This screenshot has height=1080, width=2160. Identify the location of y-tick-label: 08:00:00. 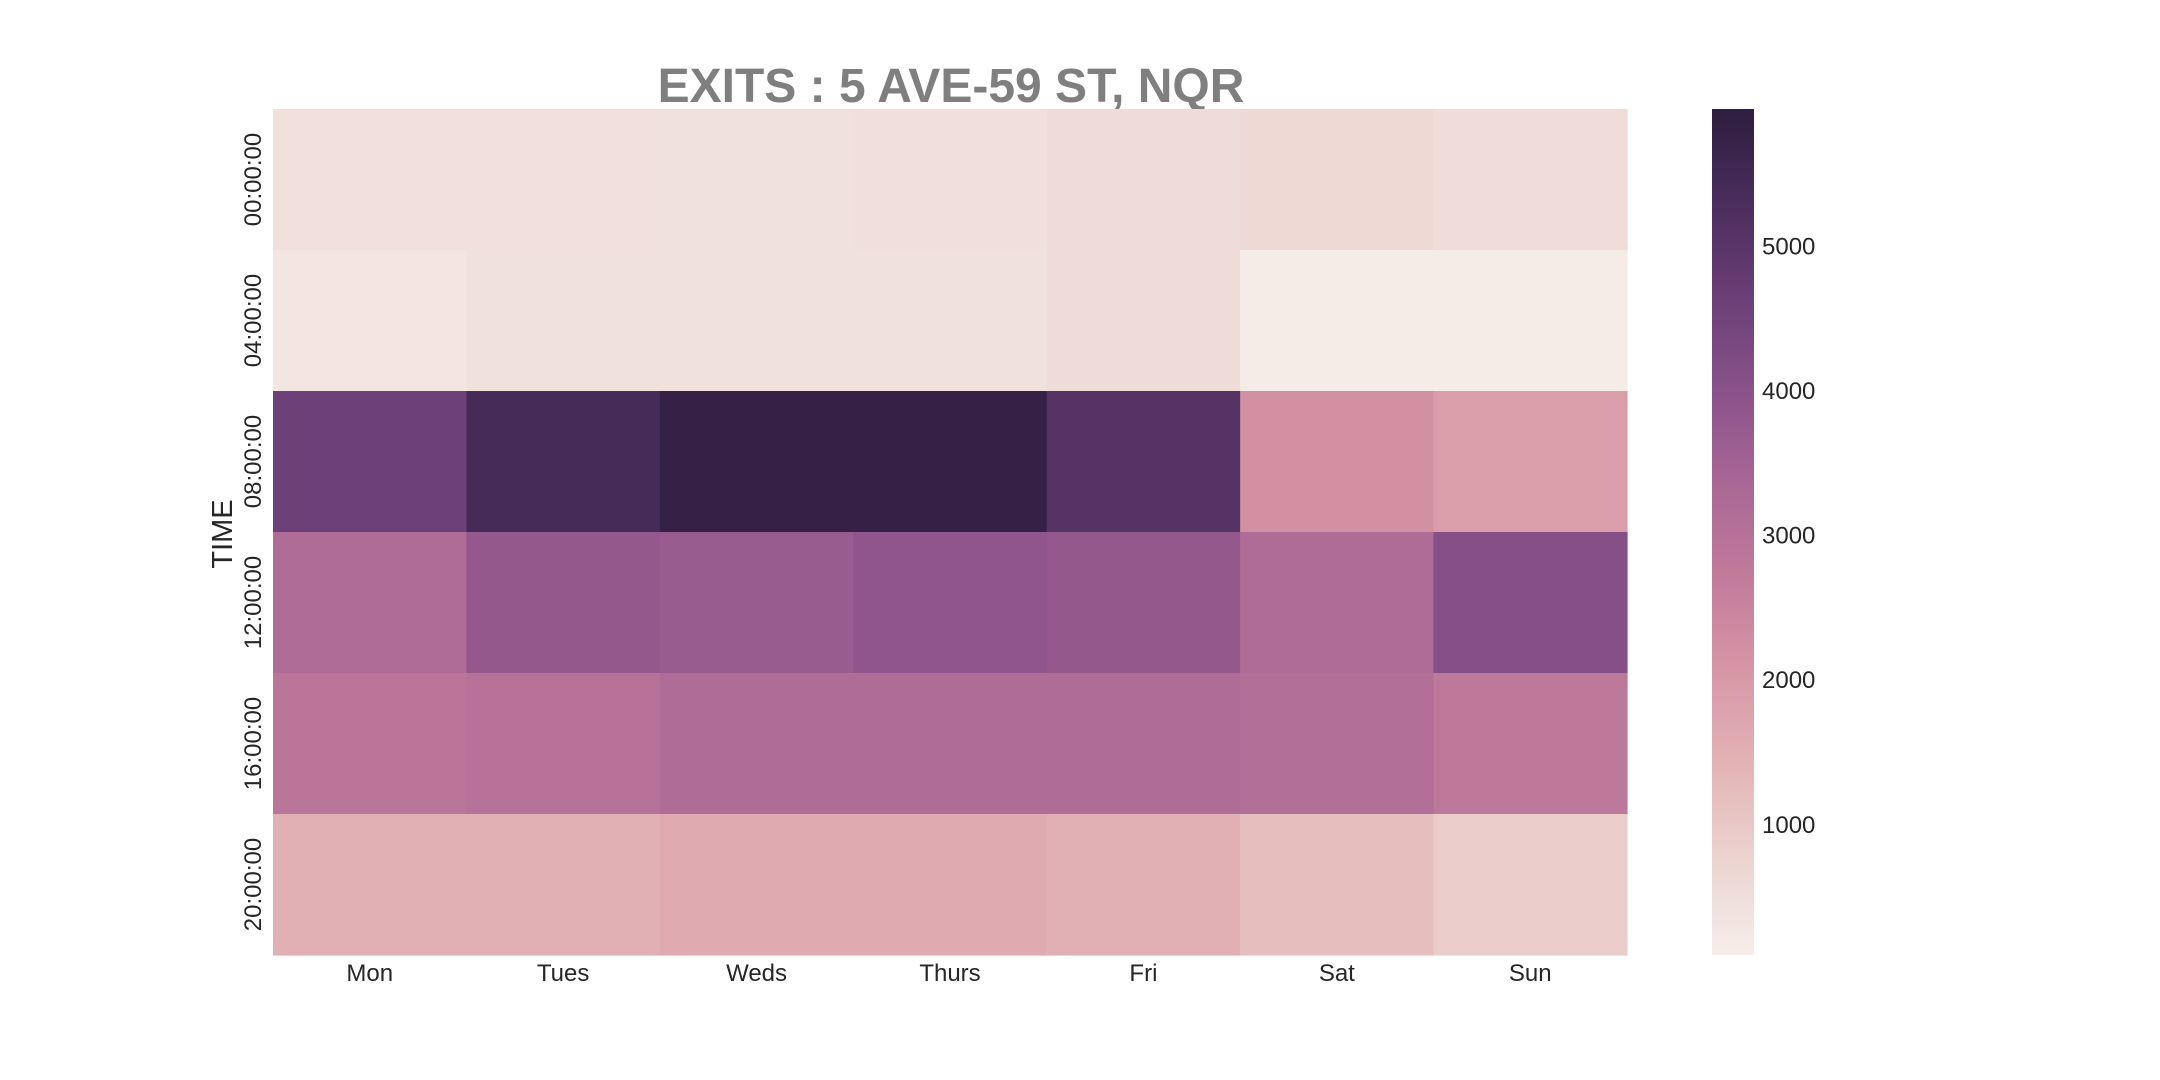
(253, 461).